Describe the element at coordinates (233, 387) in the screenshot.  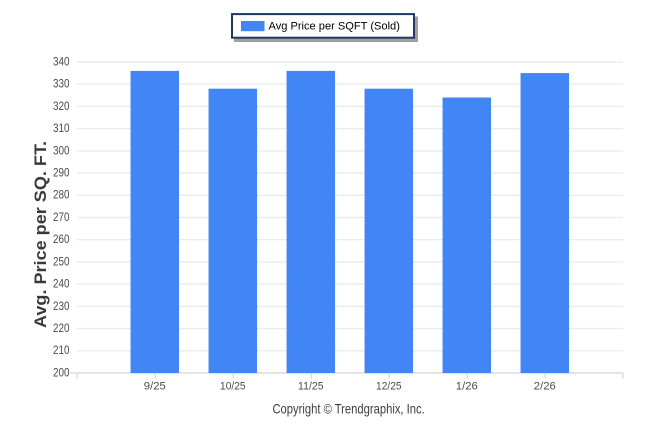
I see `svg-text: 10/25` at that location.